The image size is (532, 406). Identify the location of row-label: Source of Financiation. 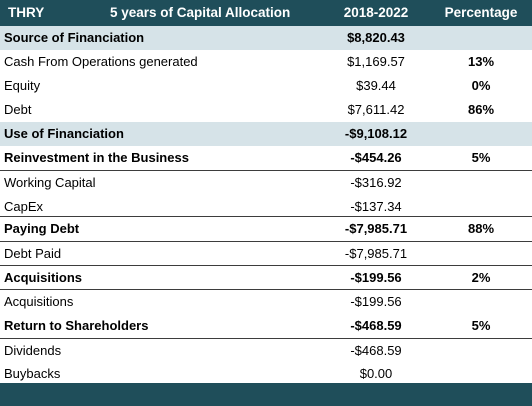
(74, 37).